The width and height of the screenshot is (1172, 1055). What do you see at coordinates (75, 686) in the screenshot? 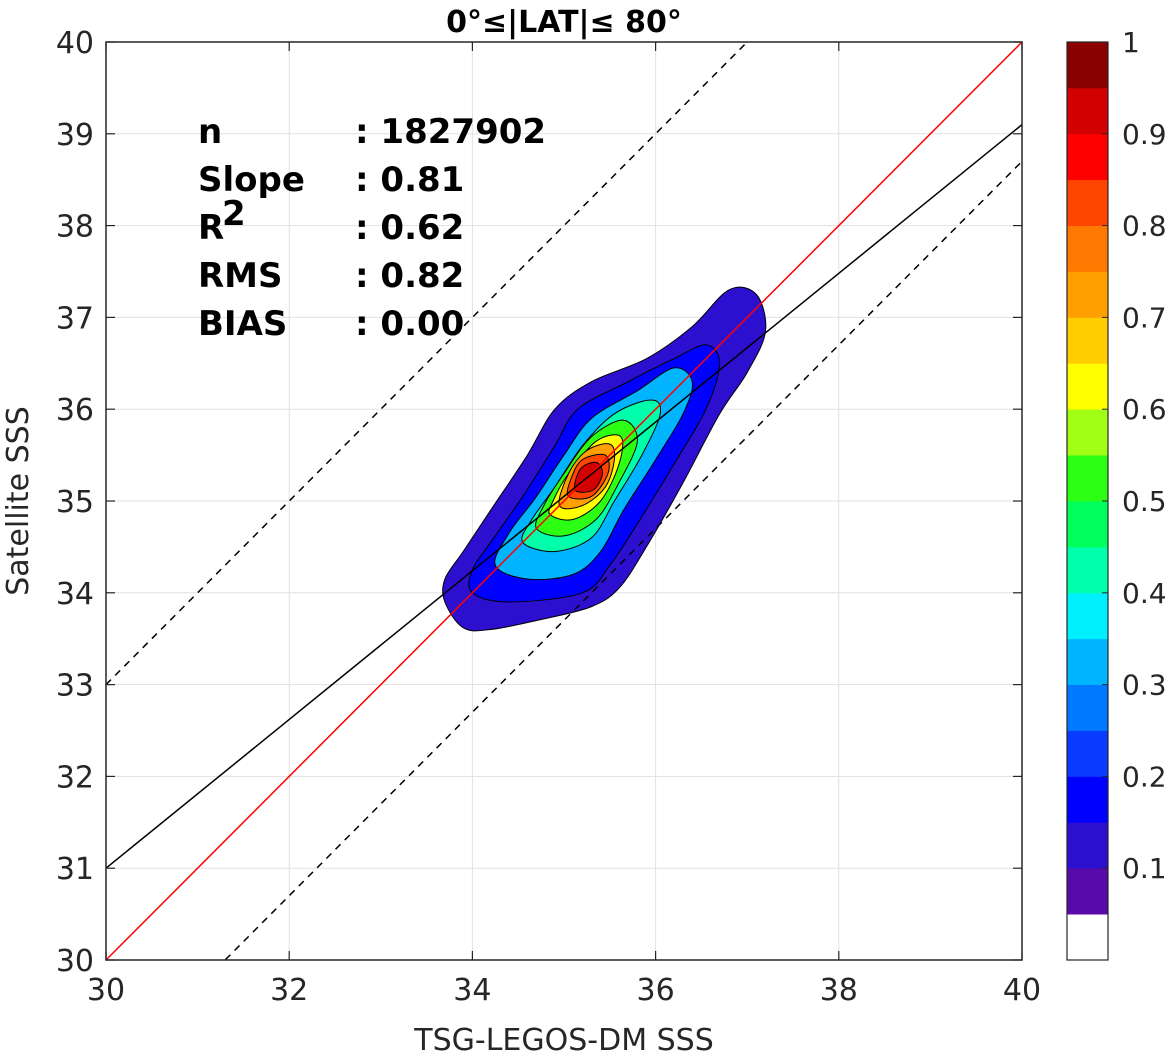
I see `y-tick-label: 33` at bounding box center [75, 686].